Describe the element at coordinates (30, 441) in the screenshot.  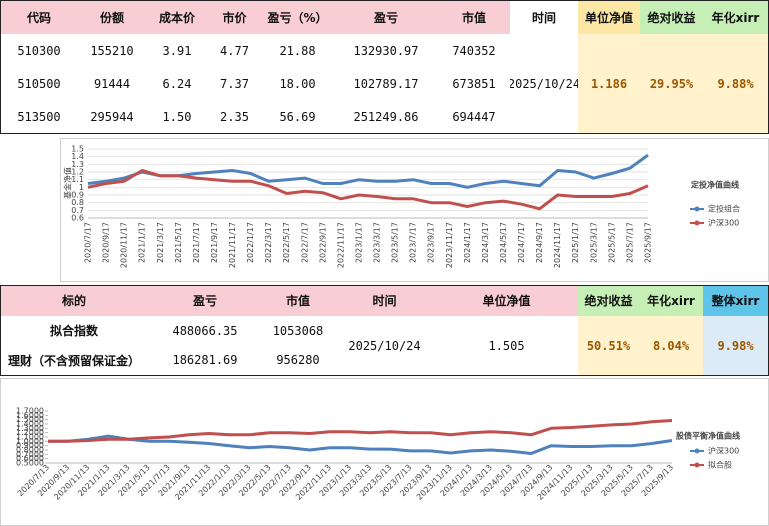
I see `y-tick-label: 1.0000` at that location.